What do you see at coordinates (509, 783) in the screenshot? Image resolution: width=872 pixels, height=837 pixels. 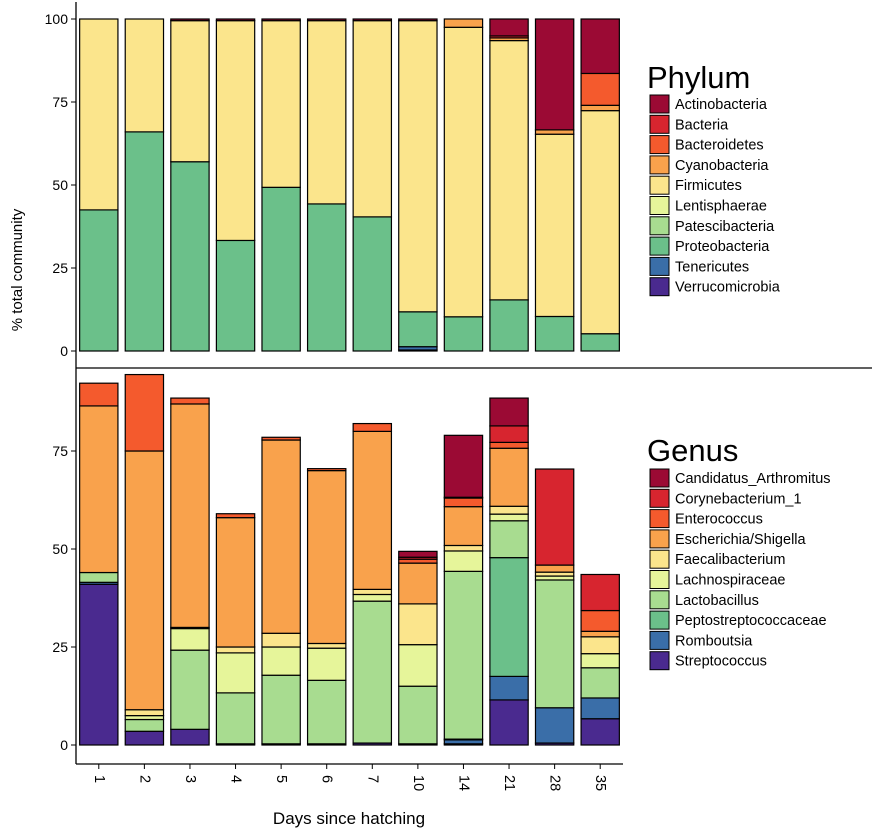 I see `x-tick-label: 21` at bounding box center [509, 783].